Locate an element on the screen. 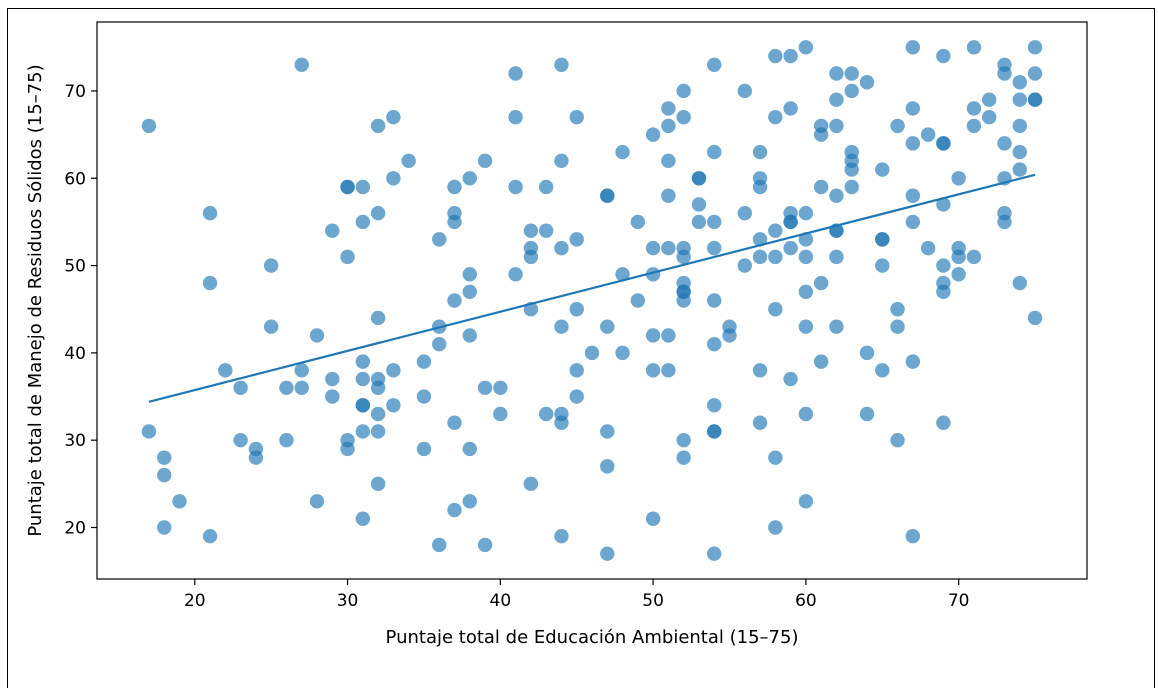  x-tick-label: 40 is located at coordinates (501, 601).